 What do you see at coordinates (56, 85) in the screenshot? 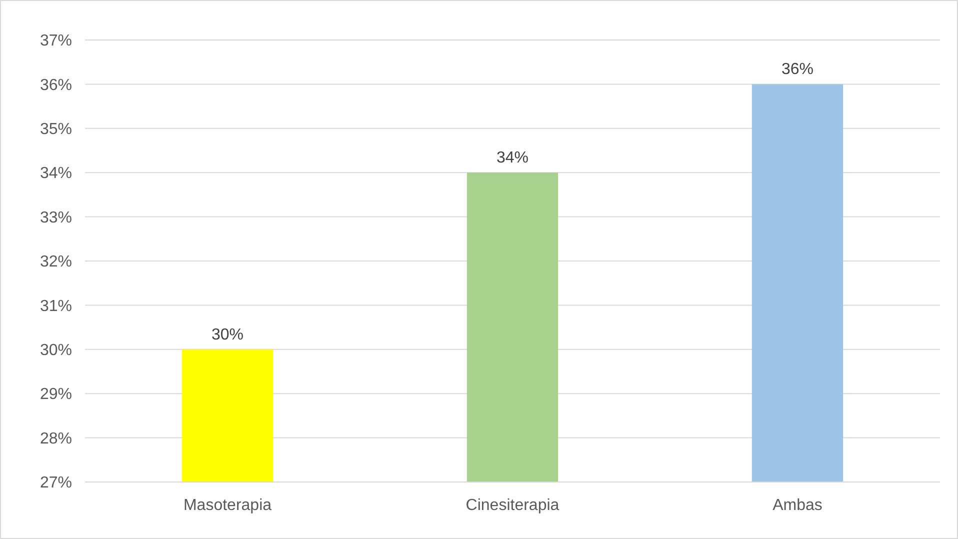
I see `y-tick-label: 36%` at bounding box center [56, 85].